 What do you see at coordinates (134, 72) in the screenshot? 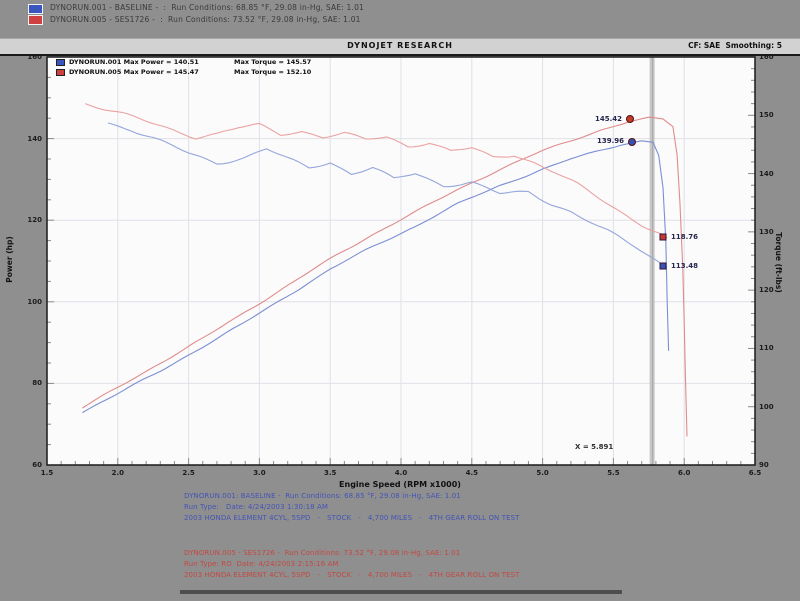
I see `legend-max-power: DYNORUN.005 Max Power = 145.47` at bounding box center [134, 72].